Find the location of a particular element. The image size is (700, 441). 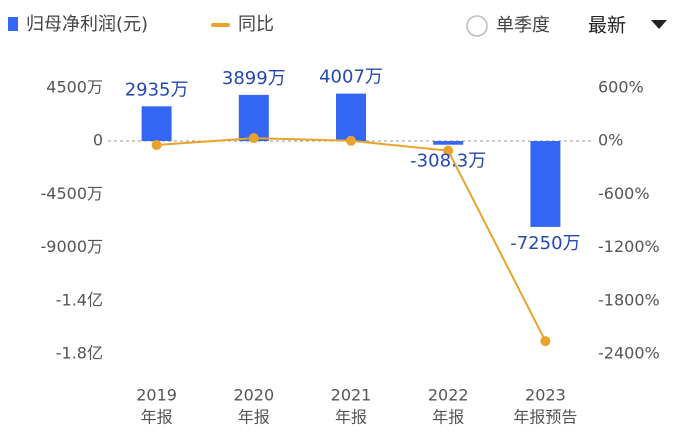

y2-tick-label: -2400% is located at coordinates (629, 353).